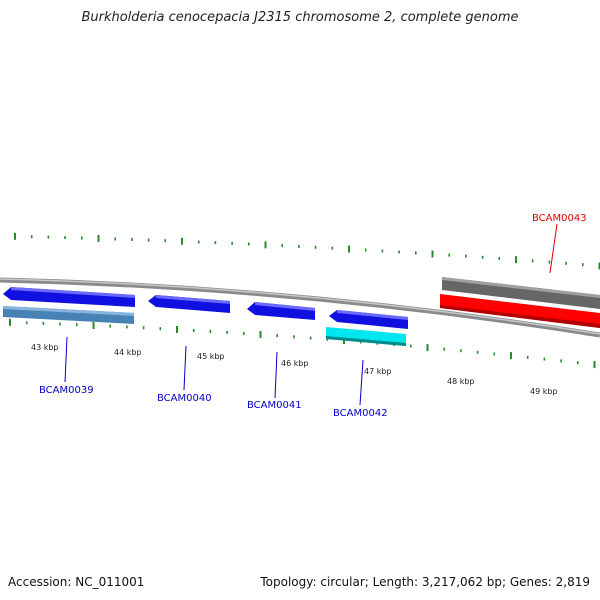 This screenshot has width=600, height=600. I want to click on gene-label-bcam0039: BCAM0039, so click(66, 390).